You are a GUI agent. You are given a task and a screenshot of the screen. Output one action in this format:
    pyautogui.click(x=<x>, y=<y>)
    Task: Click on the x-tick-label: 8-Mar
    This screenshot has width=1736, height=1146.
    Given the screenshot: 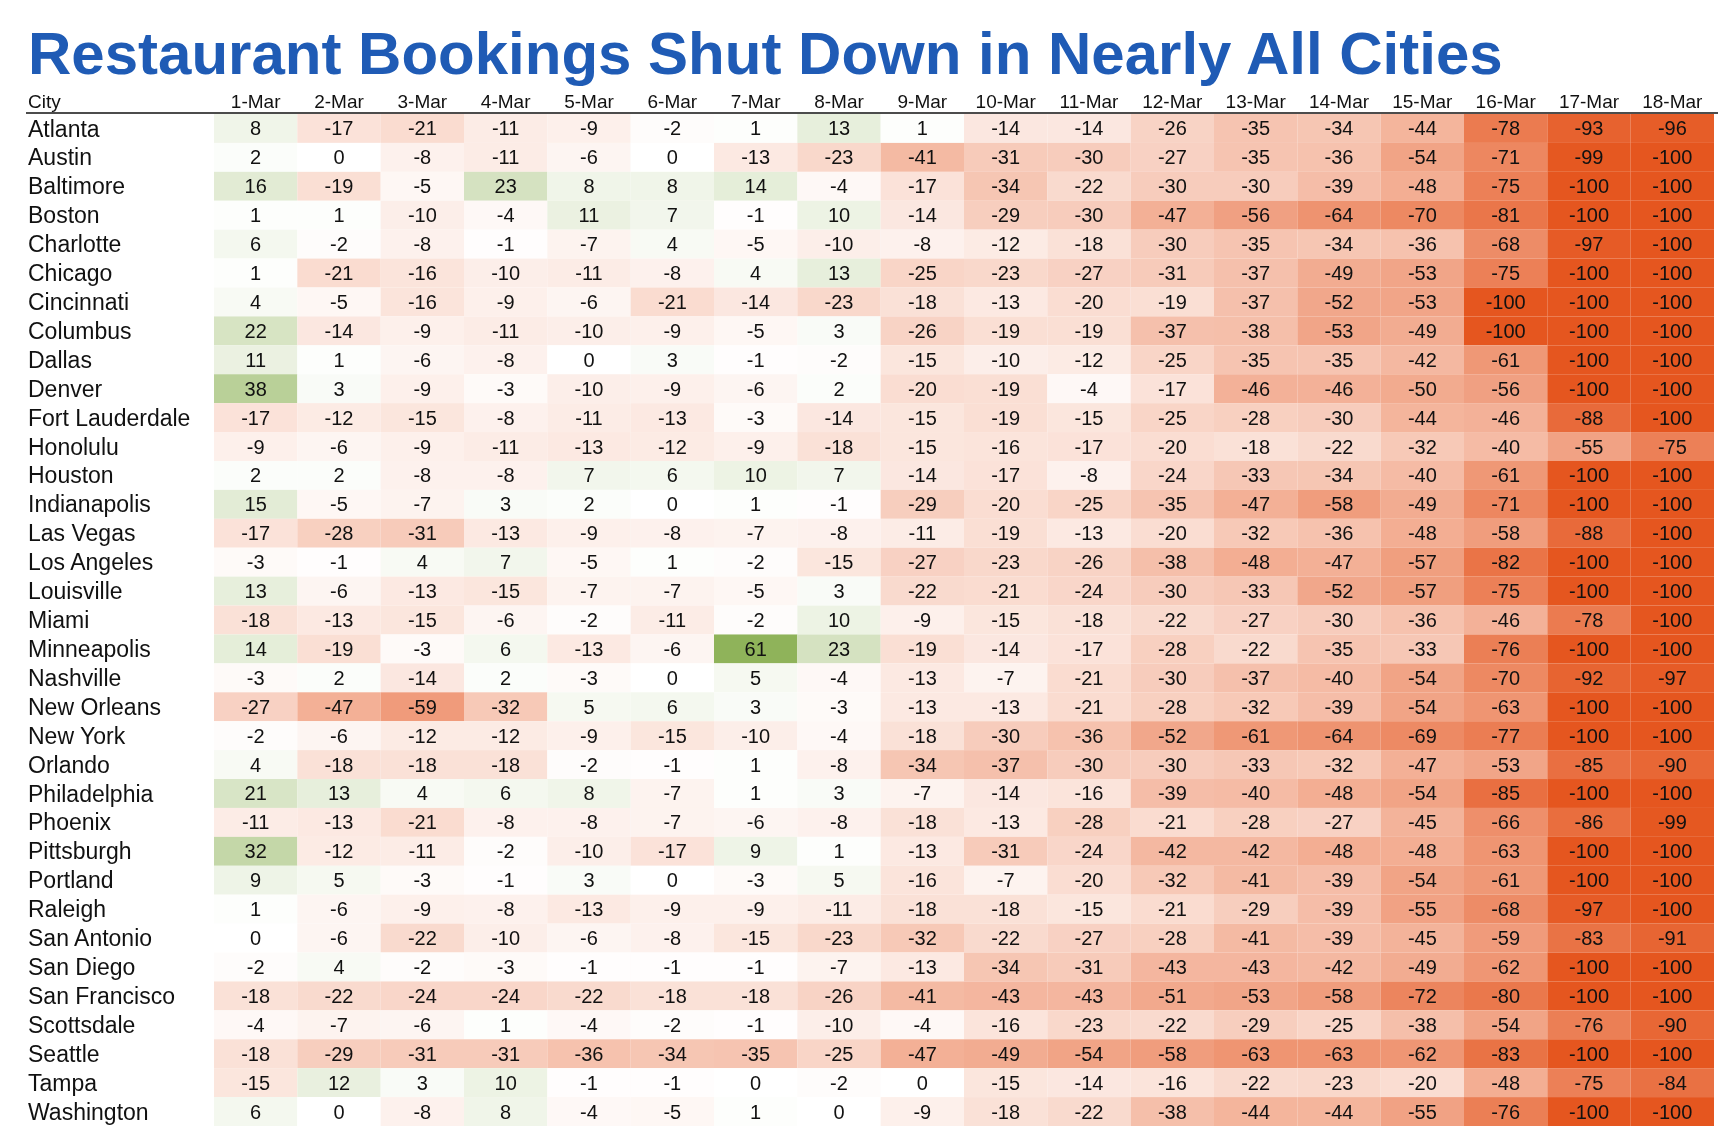 What is the action you would take?
    pyautogui.click(x=839, y=101)
    